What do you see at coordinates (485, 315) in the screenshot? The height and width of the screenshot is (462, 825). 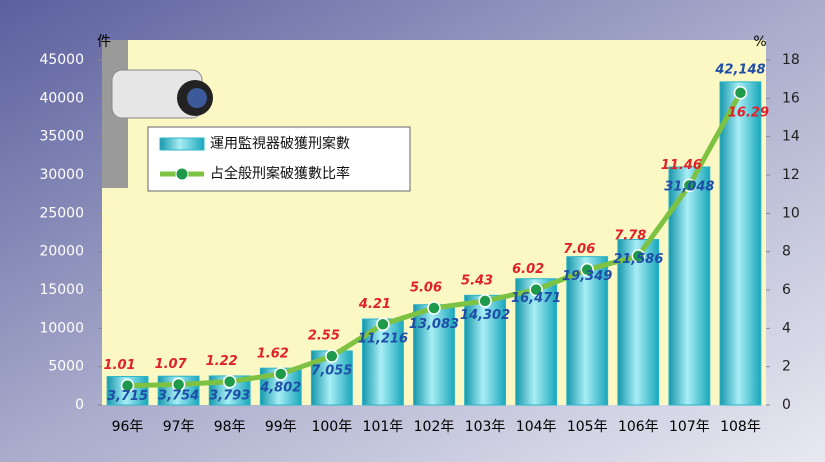 I see `bar-value-label: 14,302` at bounding box center [485, 315].